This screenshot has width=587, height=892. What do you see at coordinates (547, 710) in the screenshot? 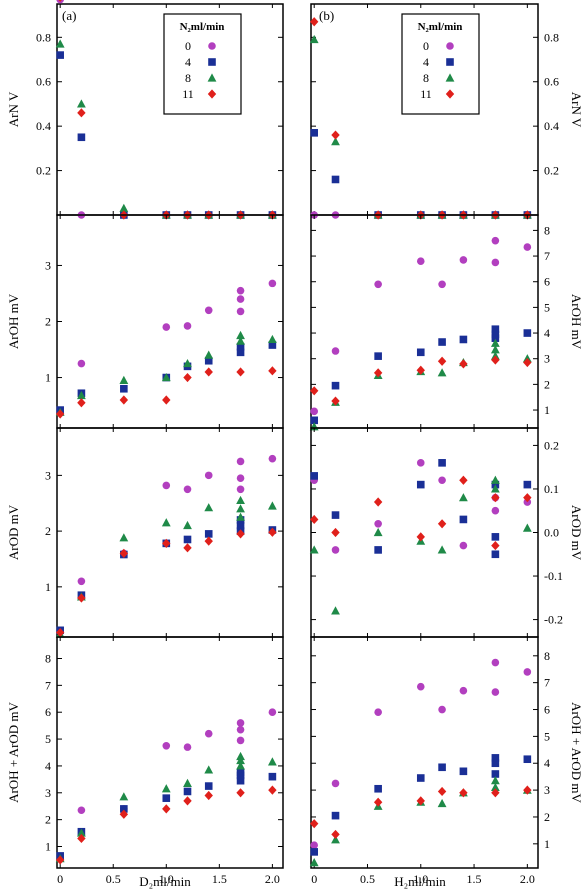
I see `y-tick-label: 6` at bounding box center [547, 710].